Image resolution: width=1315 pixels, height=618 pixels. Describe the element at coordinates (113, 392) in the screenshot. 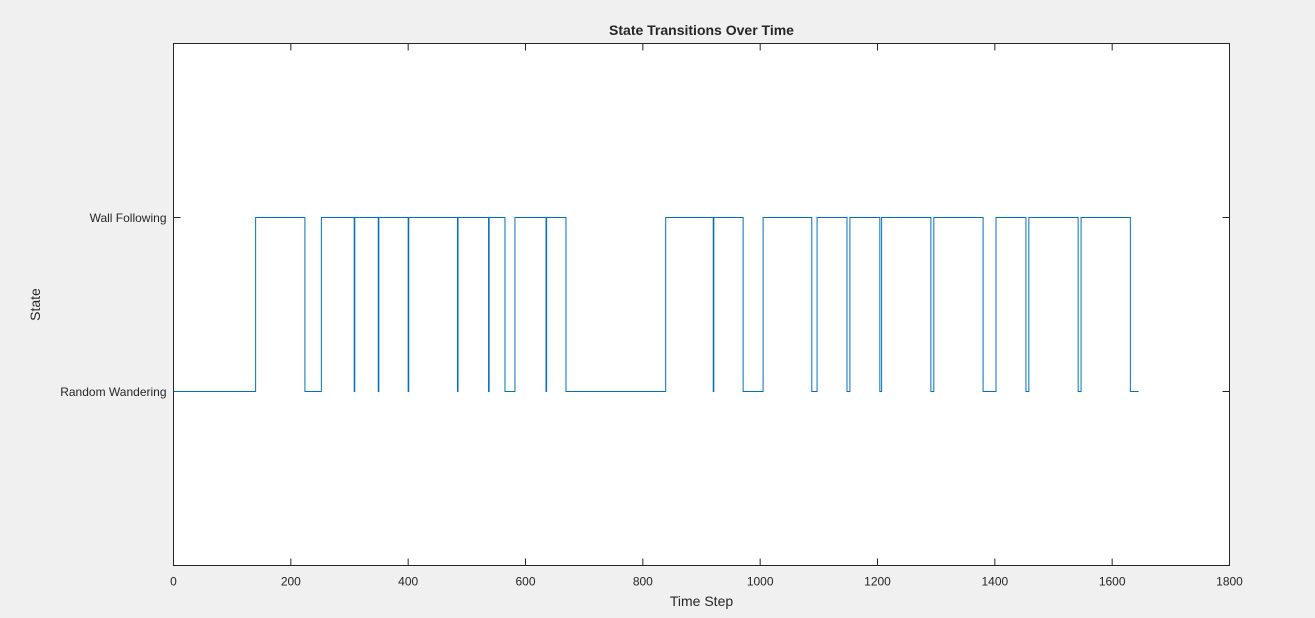

I see `y-tick-label: Random Wandering` at that location.